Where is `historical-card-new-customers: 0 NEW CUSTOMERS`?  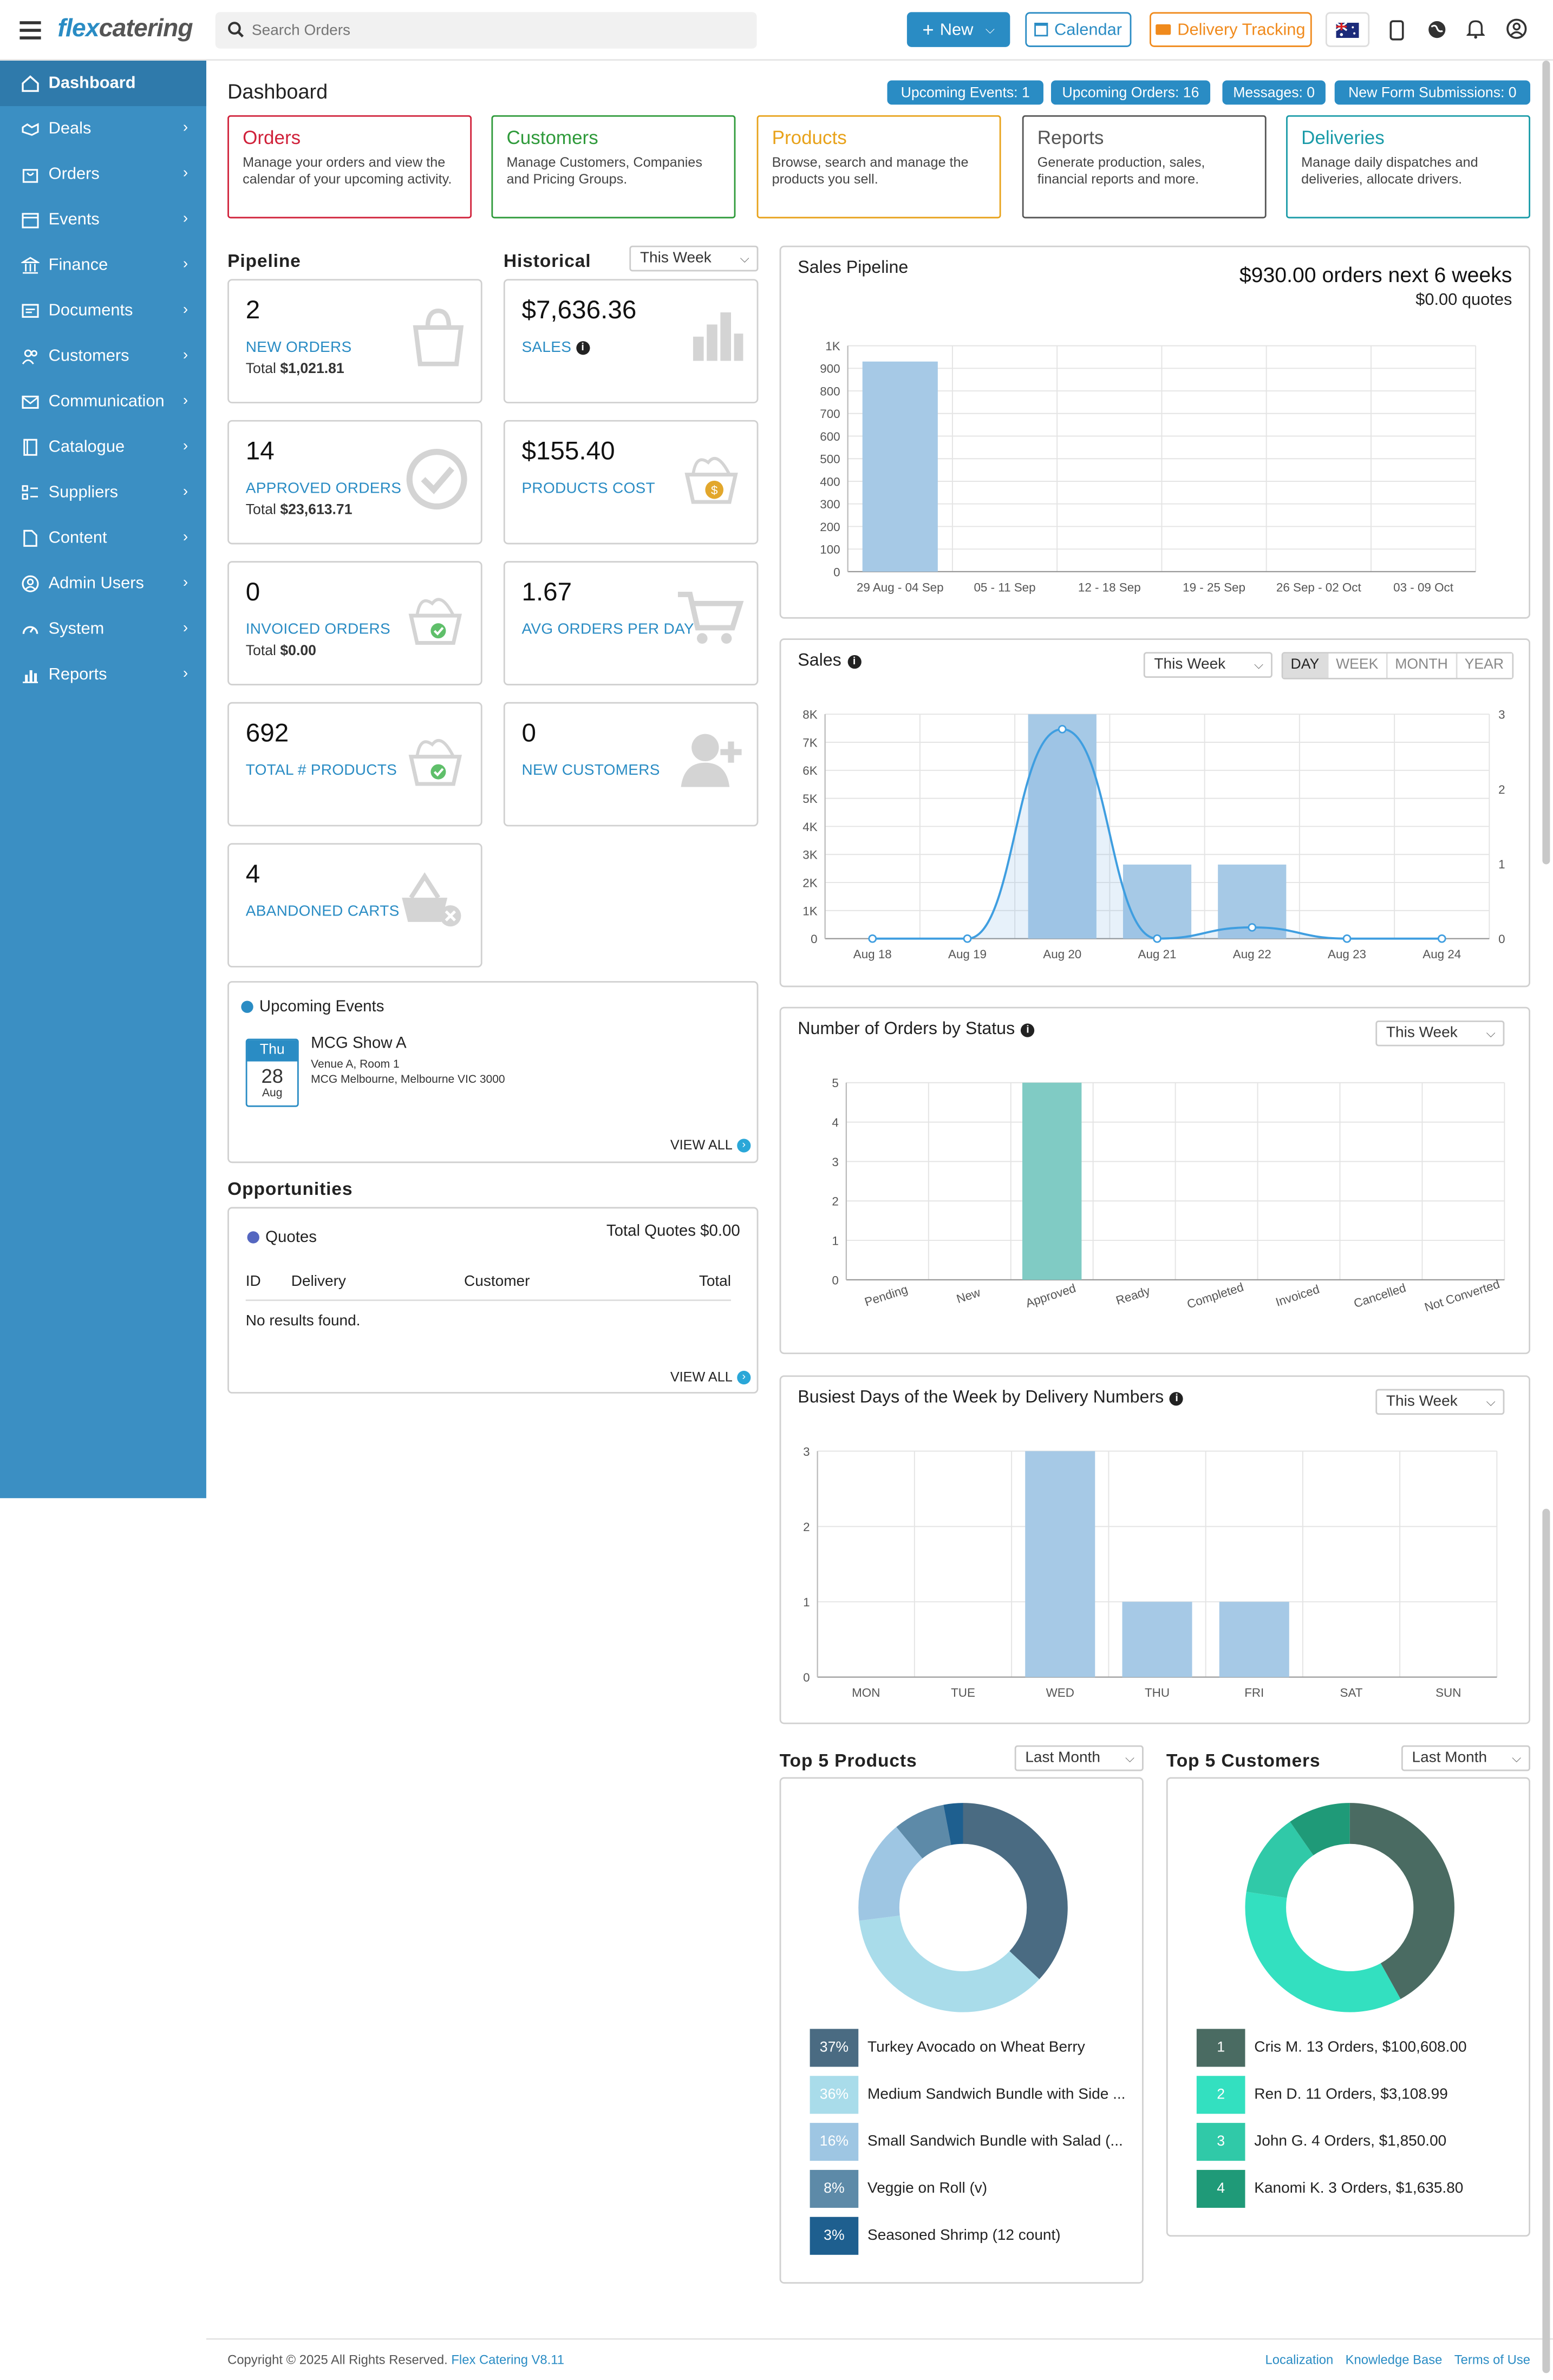
historical-card-new-customers: 0 NEW CUSTOMERS is located at coordinates (631, 765).